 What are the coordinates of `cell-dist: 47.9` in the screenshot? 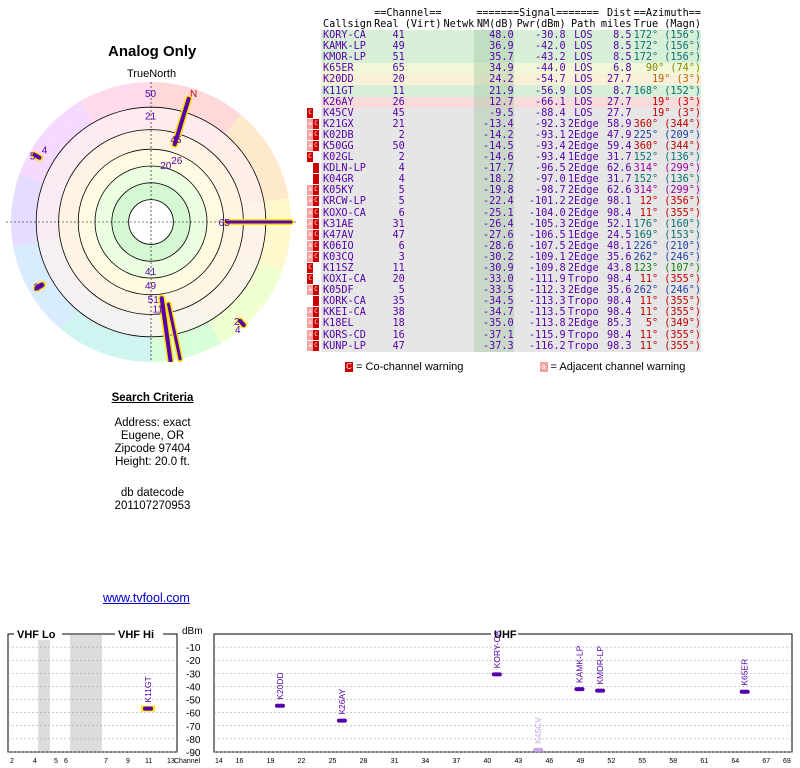 It's located at (619, 135).